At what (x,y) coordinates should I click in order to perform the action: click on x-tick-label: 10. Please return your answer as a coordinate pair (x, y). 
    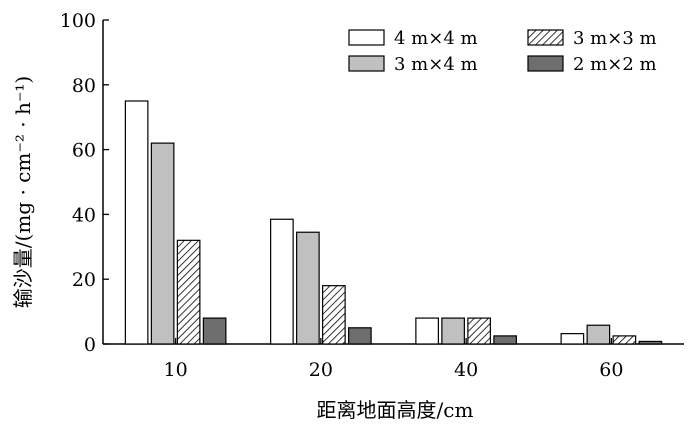
    Looking at the image, I should click on (176, 370).